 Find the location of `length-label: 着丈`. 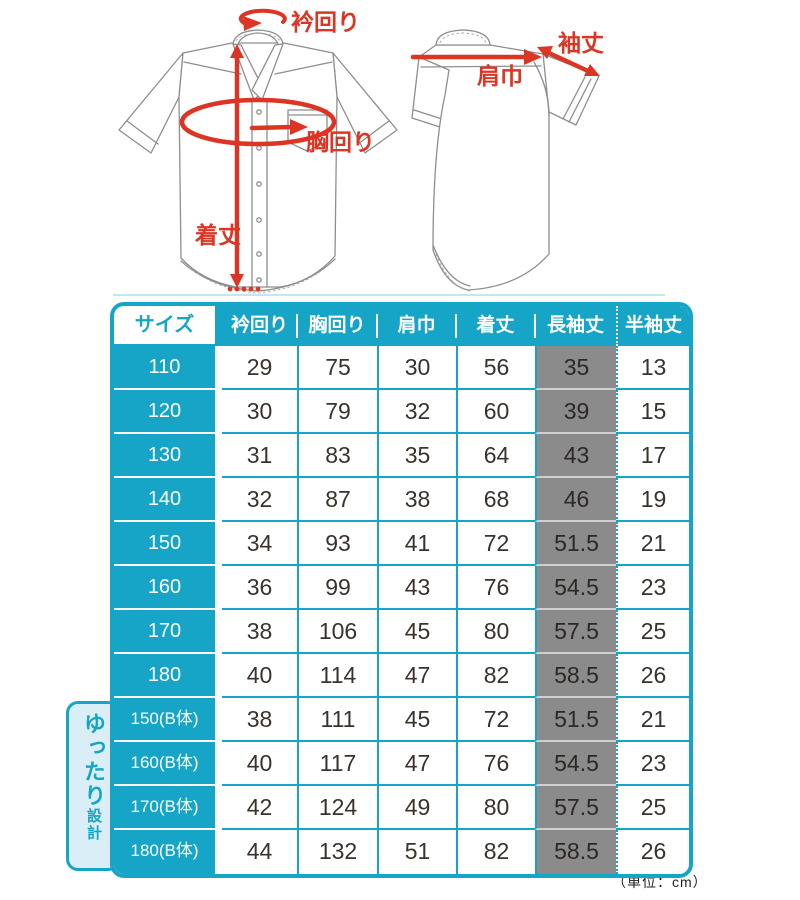

length-label: 着丈 is located at coordinates (218, 235).